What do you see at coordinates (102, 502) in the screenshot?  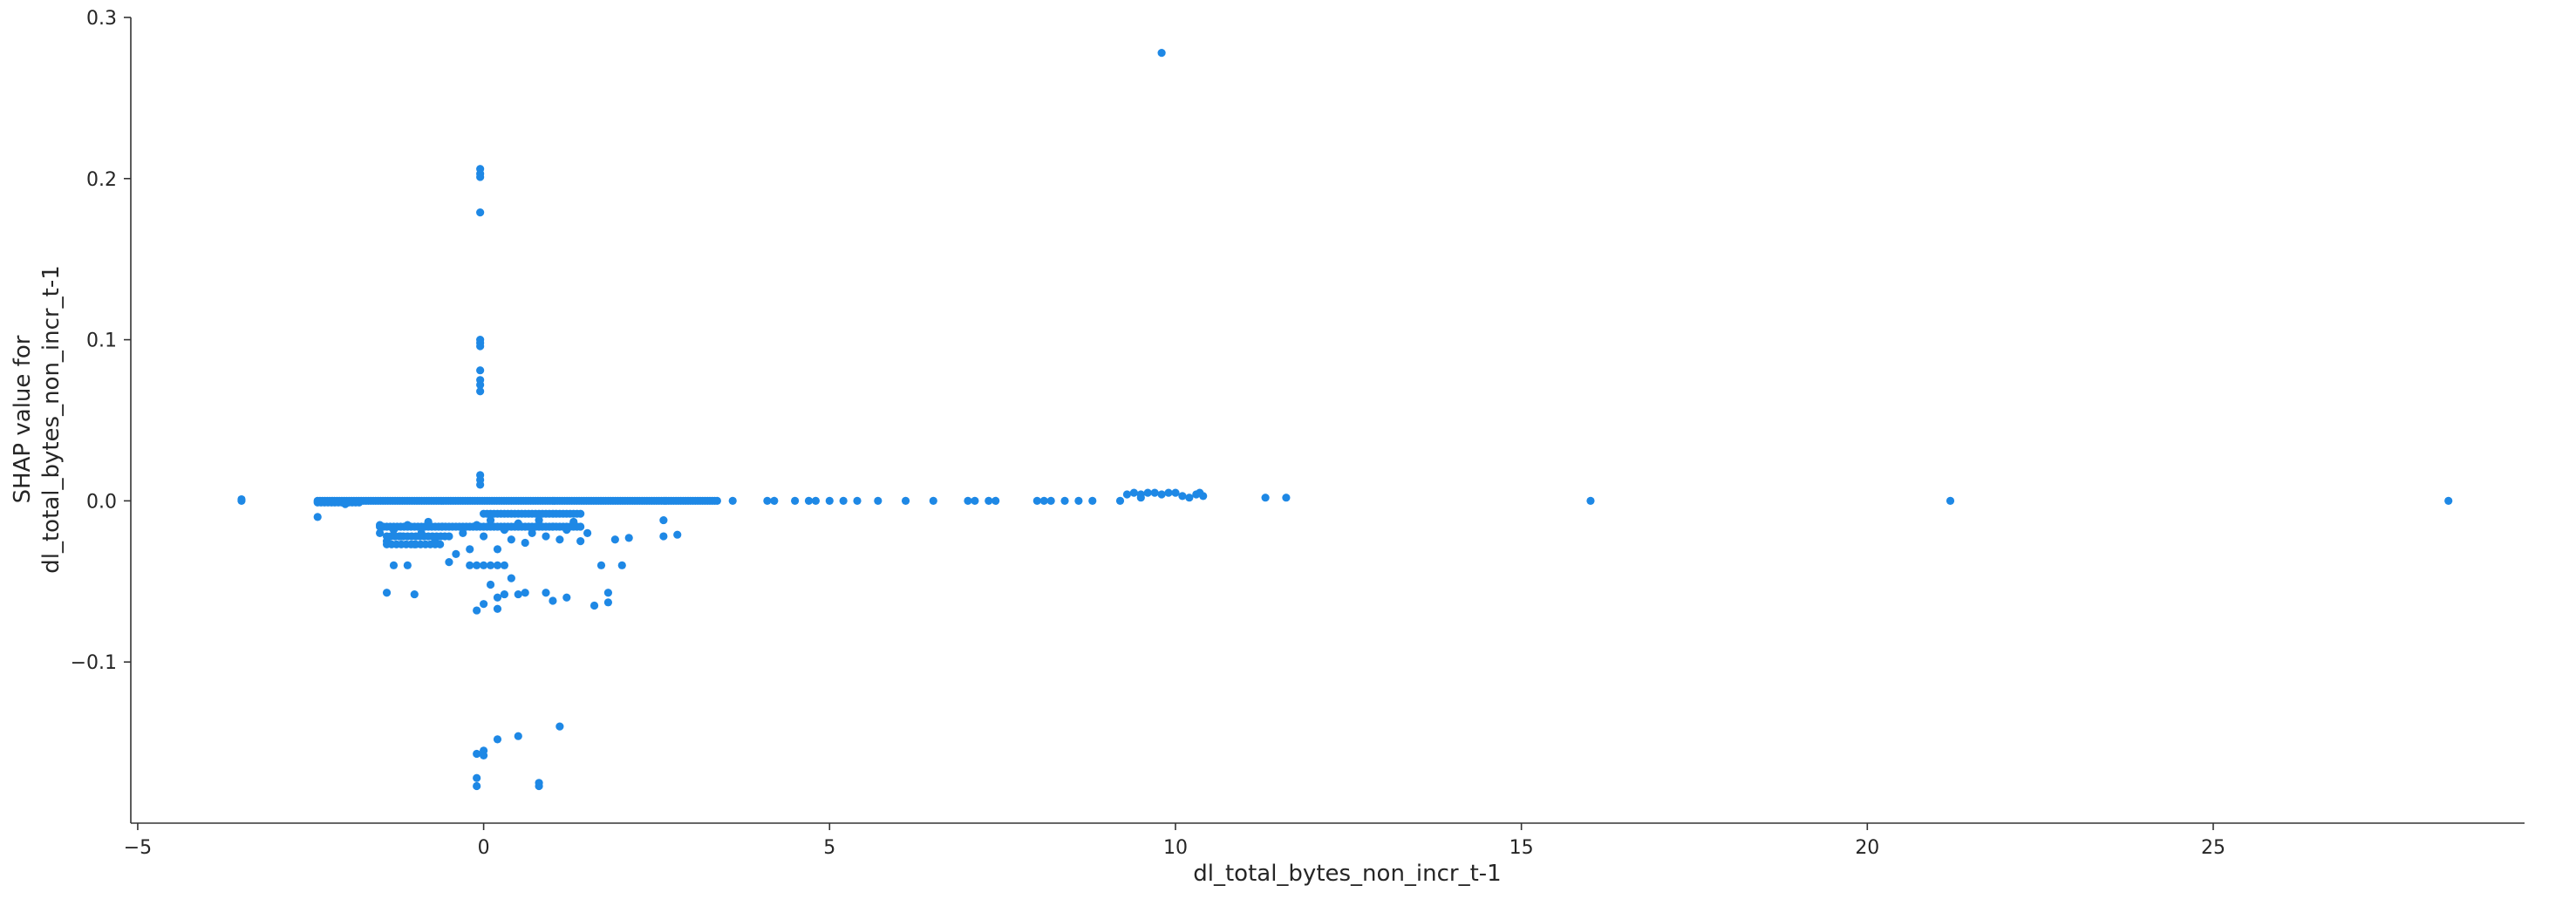 I see `y-tick-label: 0.0` at bounding box center [102, 502].